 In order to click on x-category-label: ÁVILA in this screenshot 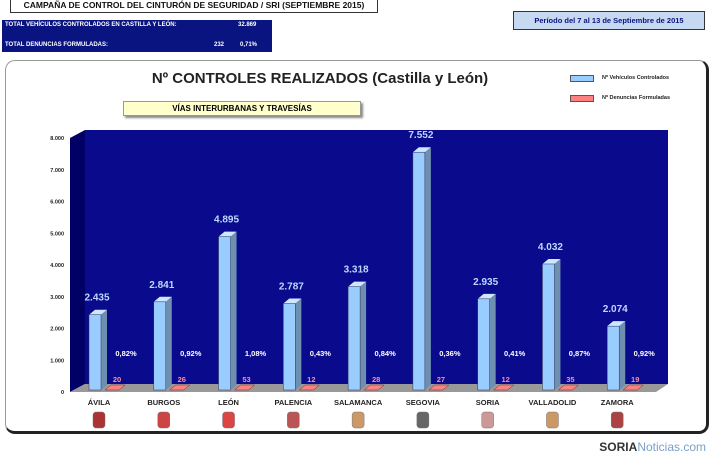, I will do `click(99, 402)`.